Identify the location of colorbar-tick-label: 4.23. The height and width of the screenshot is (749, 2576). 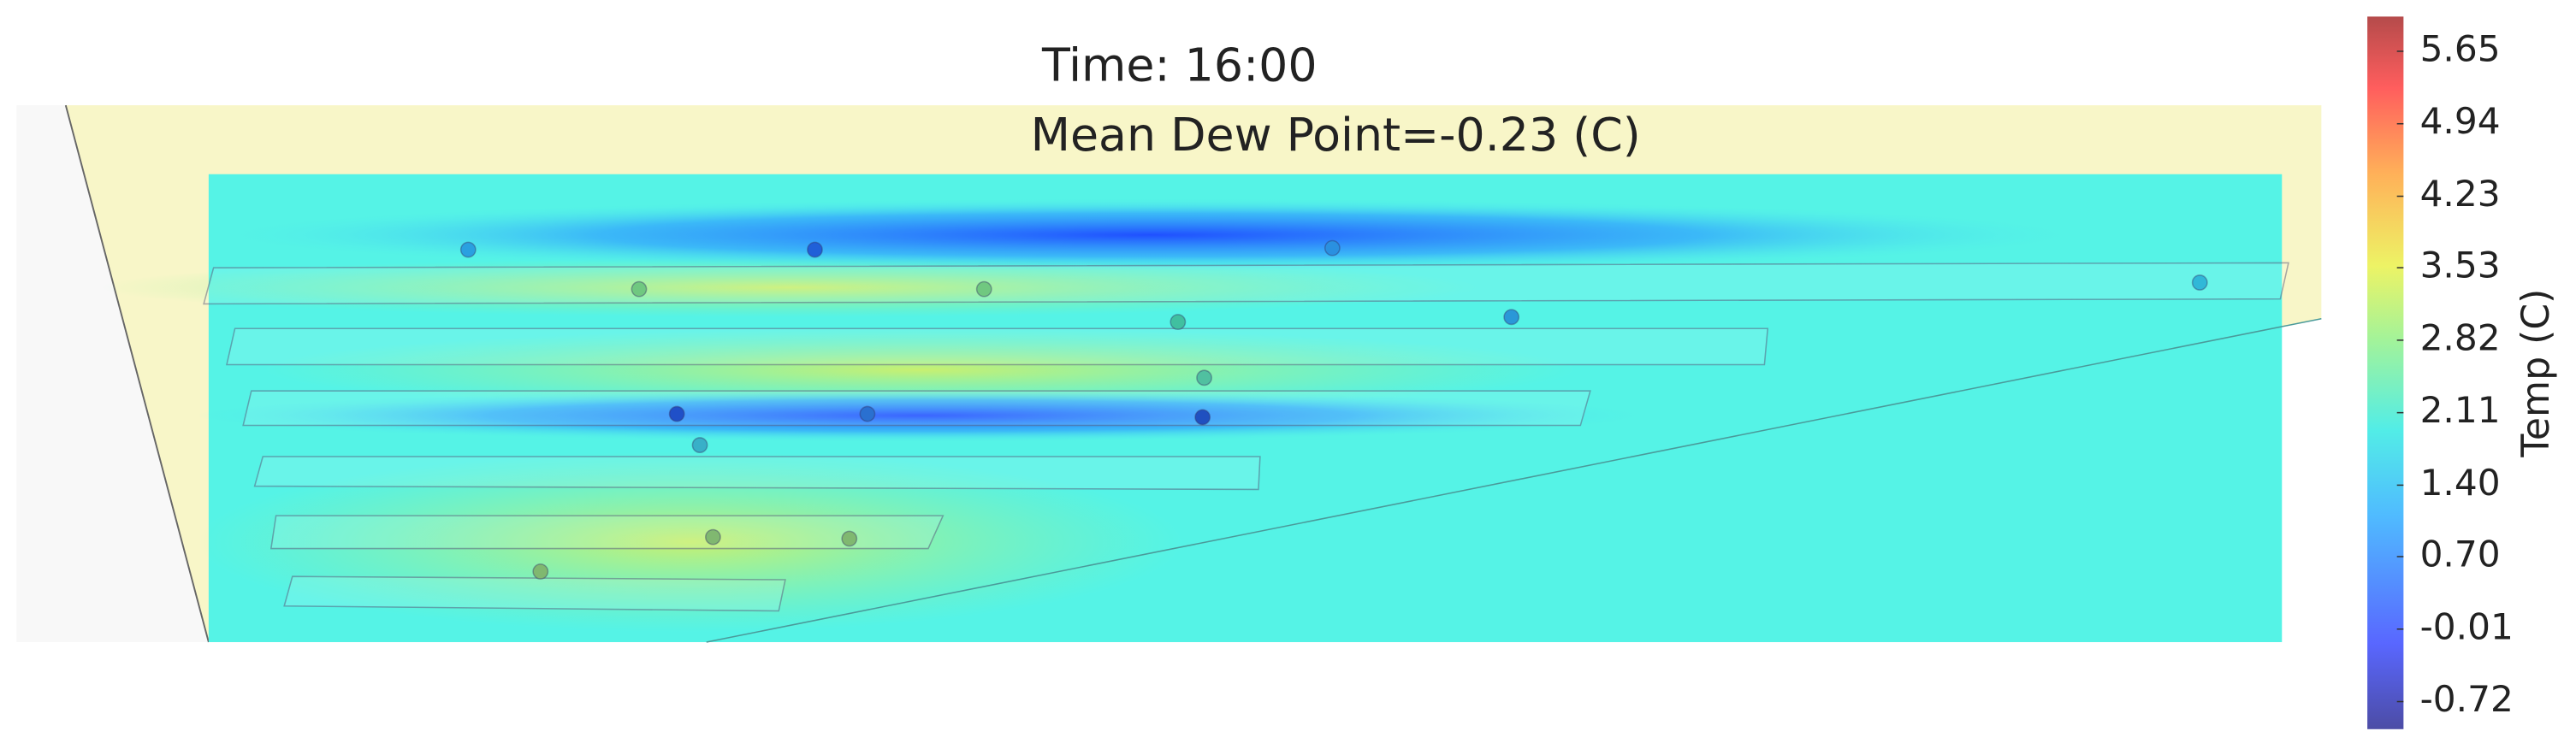
(2460, 194).